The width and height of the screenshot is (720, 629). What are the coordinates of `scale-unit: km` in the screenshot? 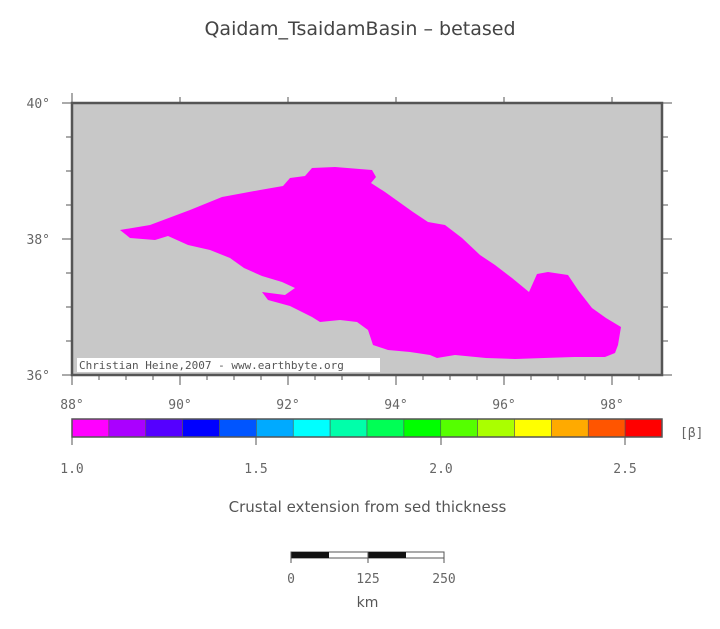 It's located at (367, 603).